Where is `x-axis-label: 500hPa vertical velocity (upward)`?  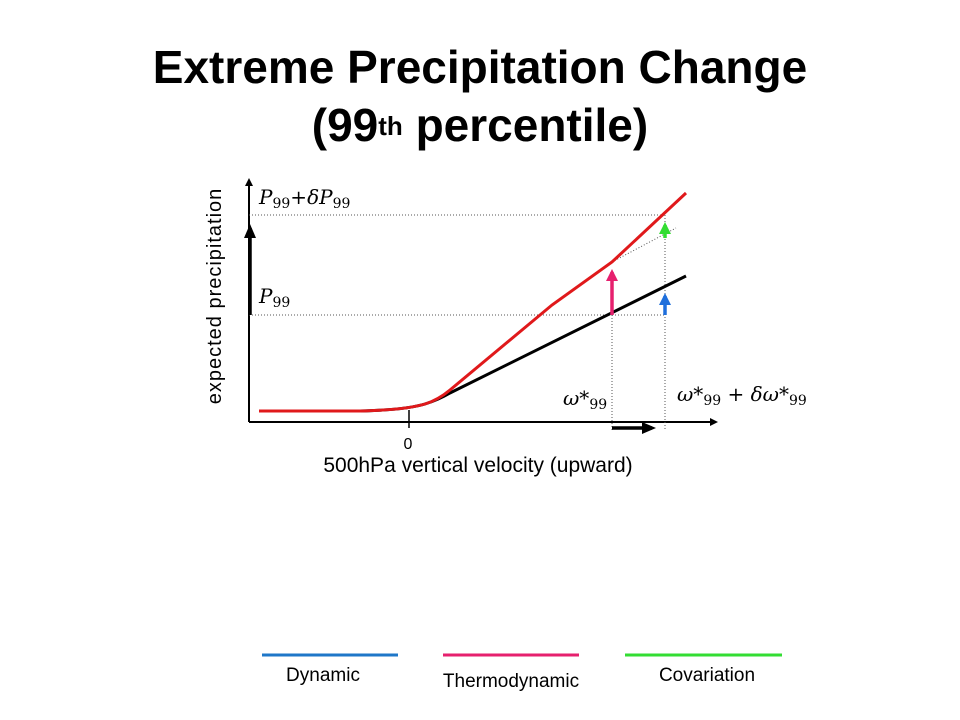 x-axis-label: 500hPa vertical velocity (upward) is located at coordinates (477, 465).